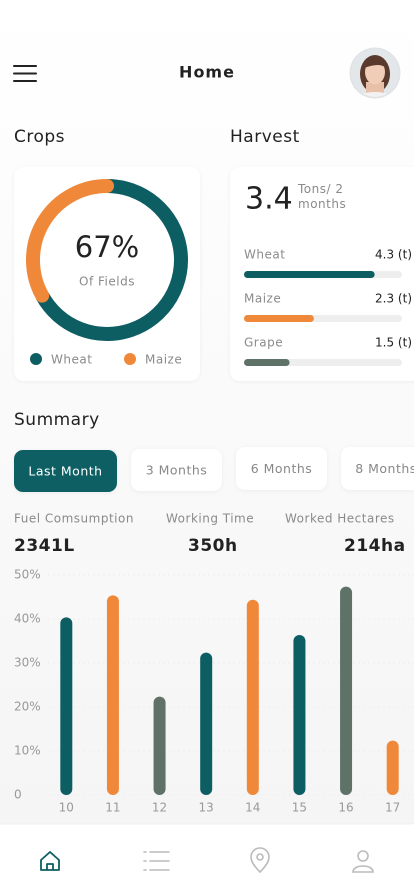 Image resolution: width=414 pixels, height=896 pixels. I want to click on crops-card, so click(107, 274).